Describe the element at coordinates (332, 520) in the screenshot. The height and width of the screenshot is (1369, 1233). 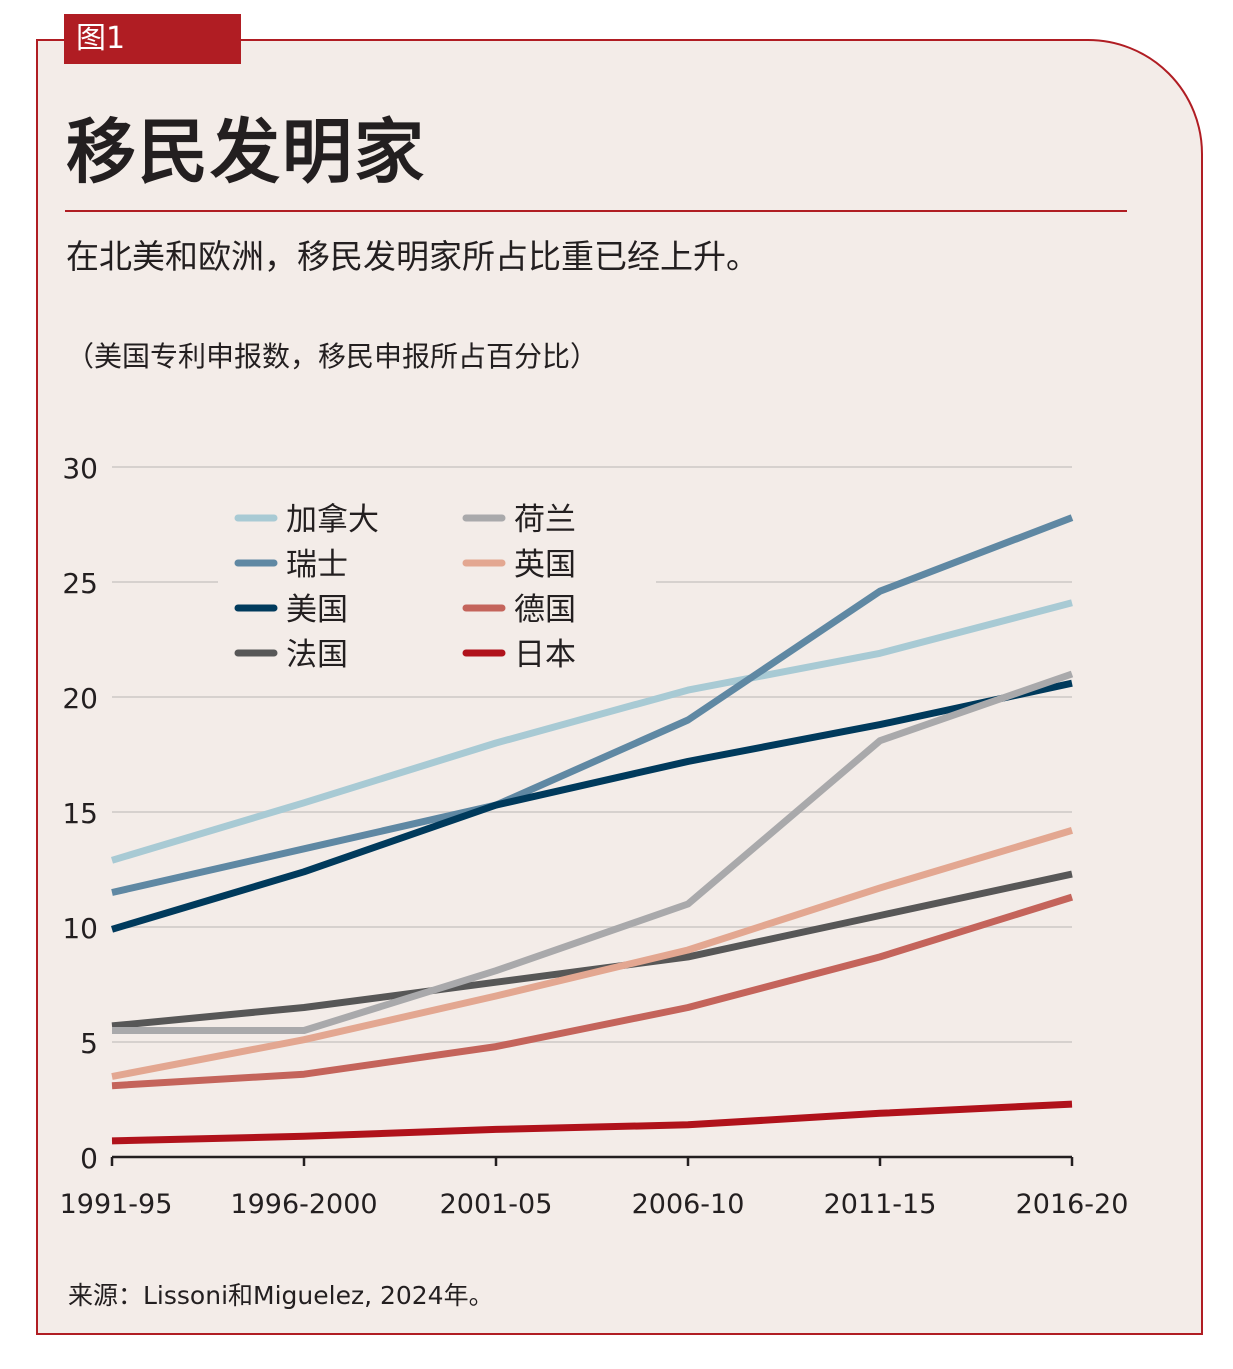
I see `legend-label: 加拿大` at that location.